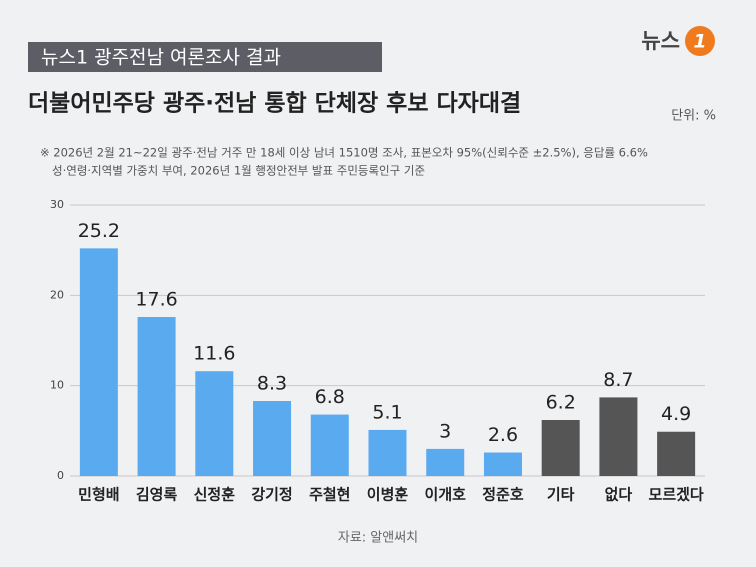 The height and width of the screenshot is (567, 756). What do you see at coordinates (99, 231) in the screenshot?
I see `value-label: 25.2` at bounding box center [99, 231].